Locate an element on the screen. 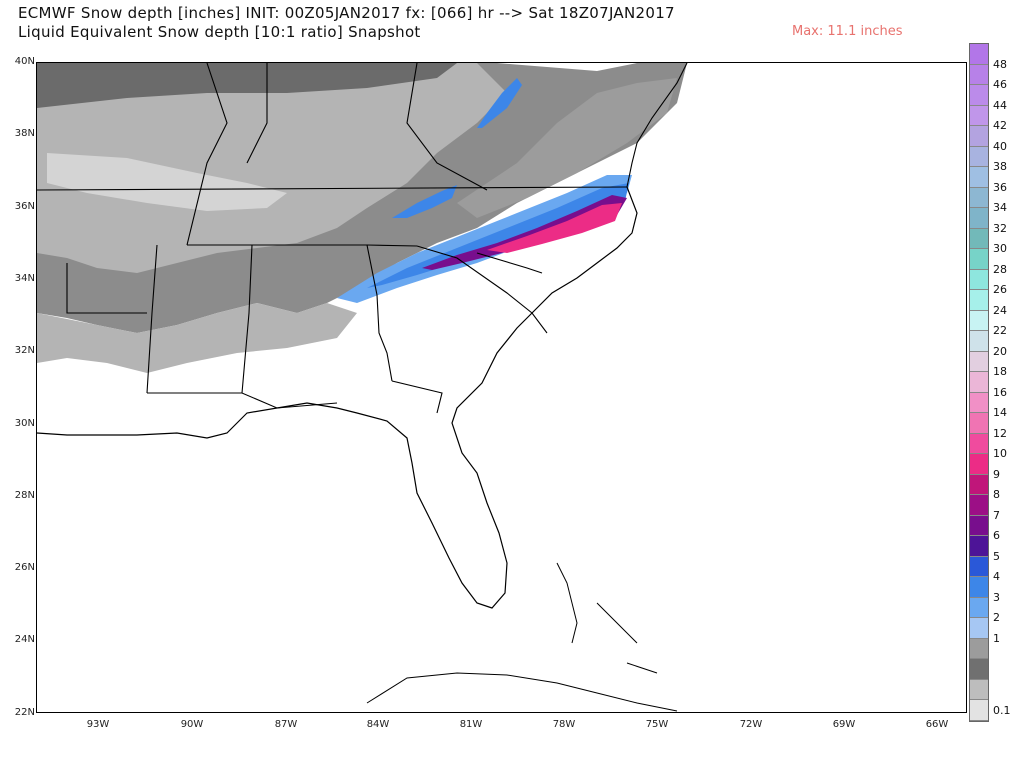 This screenshot has width=1024, height=768. snow-field-pale is located at coordinates (167, 182).